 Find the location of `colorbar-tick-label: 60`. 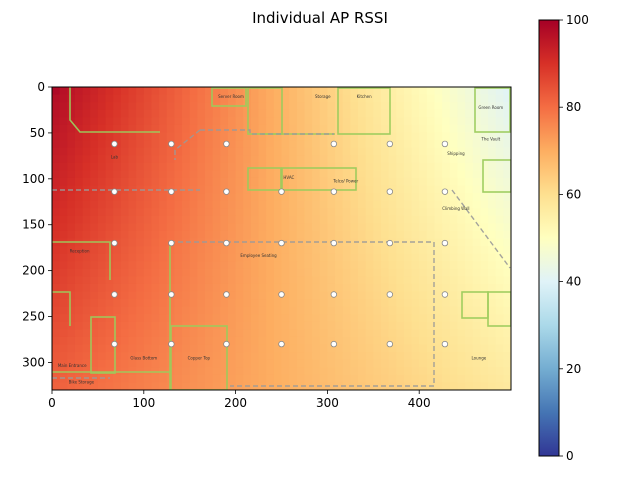

colorbar-tick-label: 60 is located at coordinates (573, 194).